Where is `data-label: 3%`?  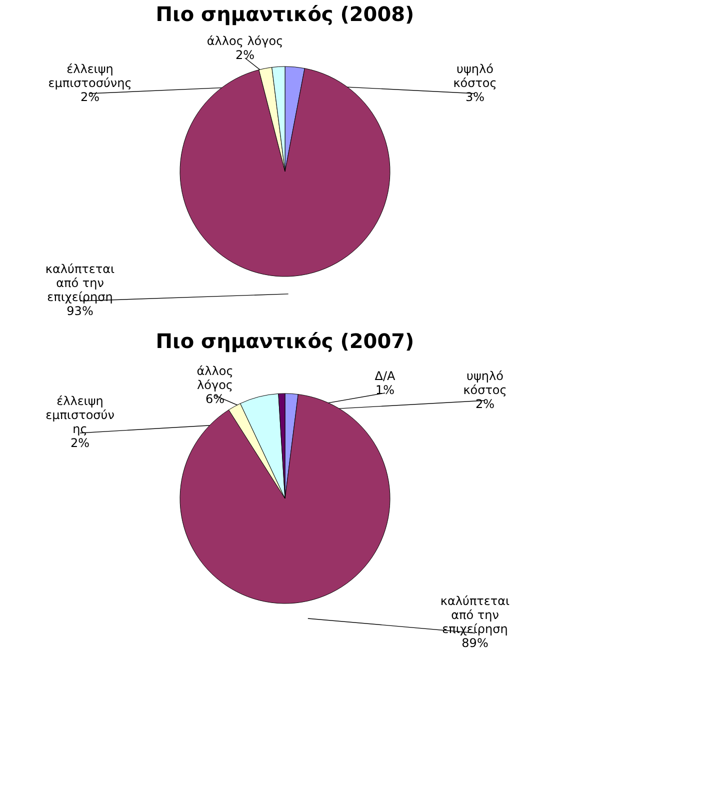
data-label: 3% is located at coordinates (475, 97).